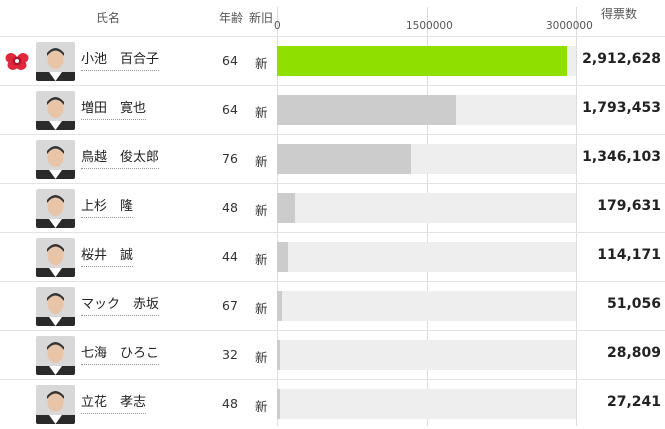 This screenshot has height=429, width=665. I want to click on candidate-name: 上杉 隆, so click(107, 208).